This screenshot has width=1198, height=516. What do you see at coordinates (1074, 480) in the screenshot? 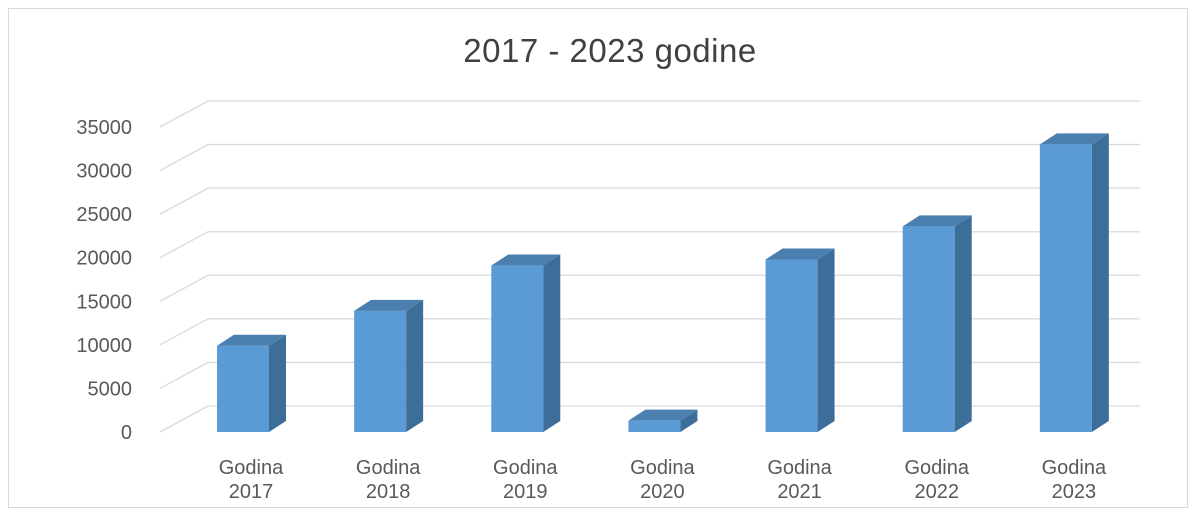
I see `x-tick-label-6: Godina 2023` at bounding box center [1074, 480].